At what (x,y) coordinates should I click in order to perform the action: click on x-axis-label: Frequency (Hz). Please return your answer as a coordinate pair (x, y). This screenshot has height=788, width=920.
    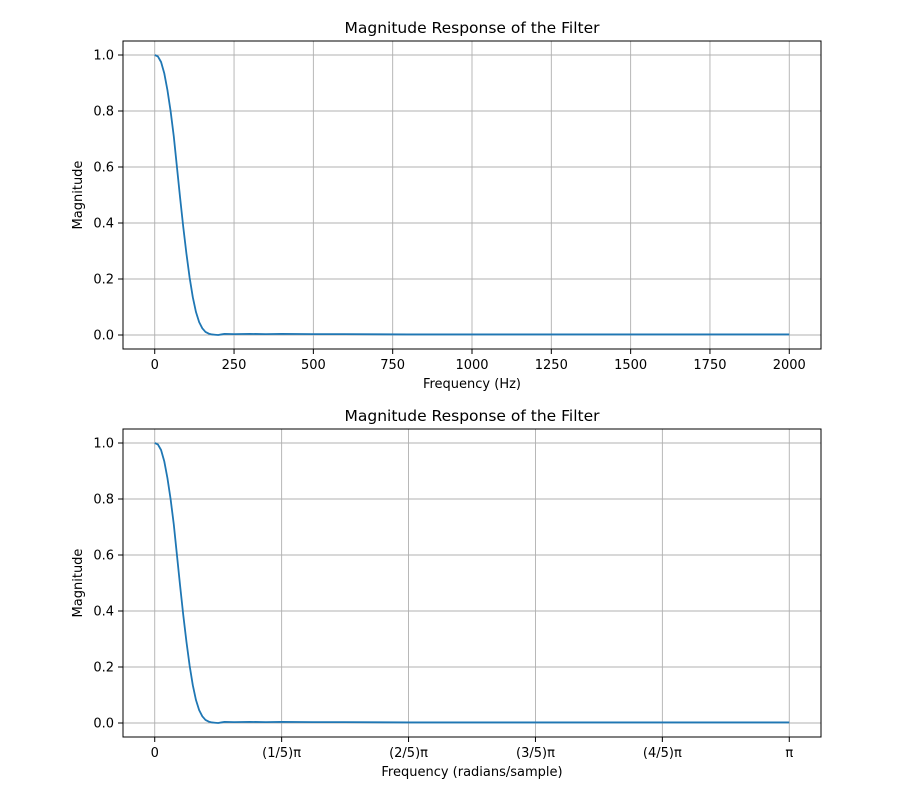
    Looking at the image, I should click on (472, 384).